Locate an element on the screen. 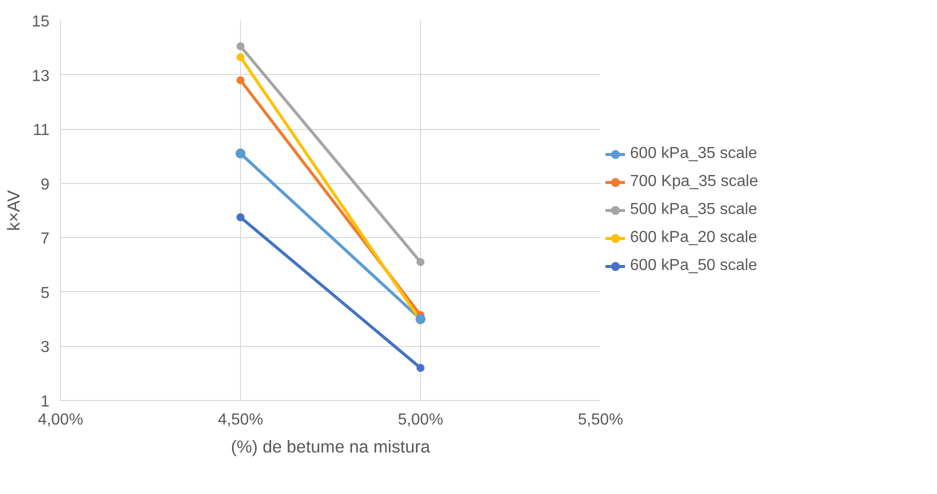 The width and height of the screenshot is (937, 494). y-tick-label: 7 is located at coordinates (45, 239).